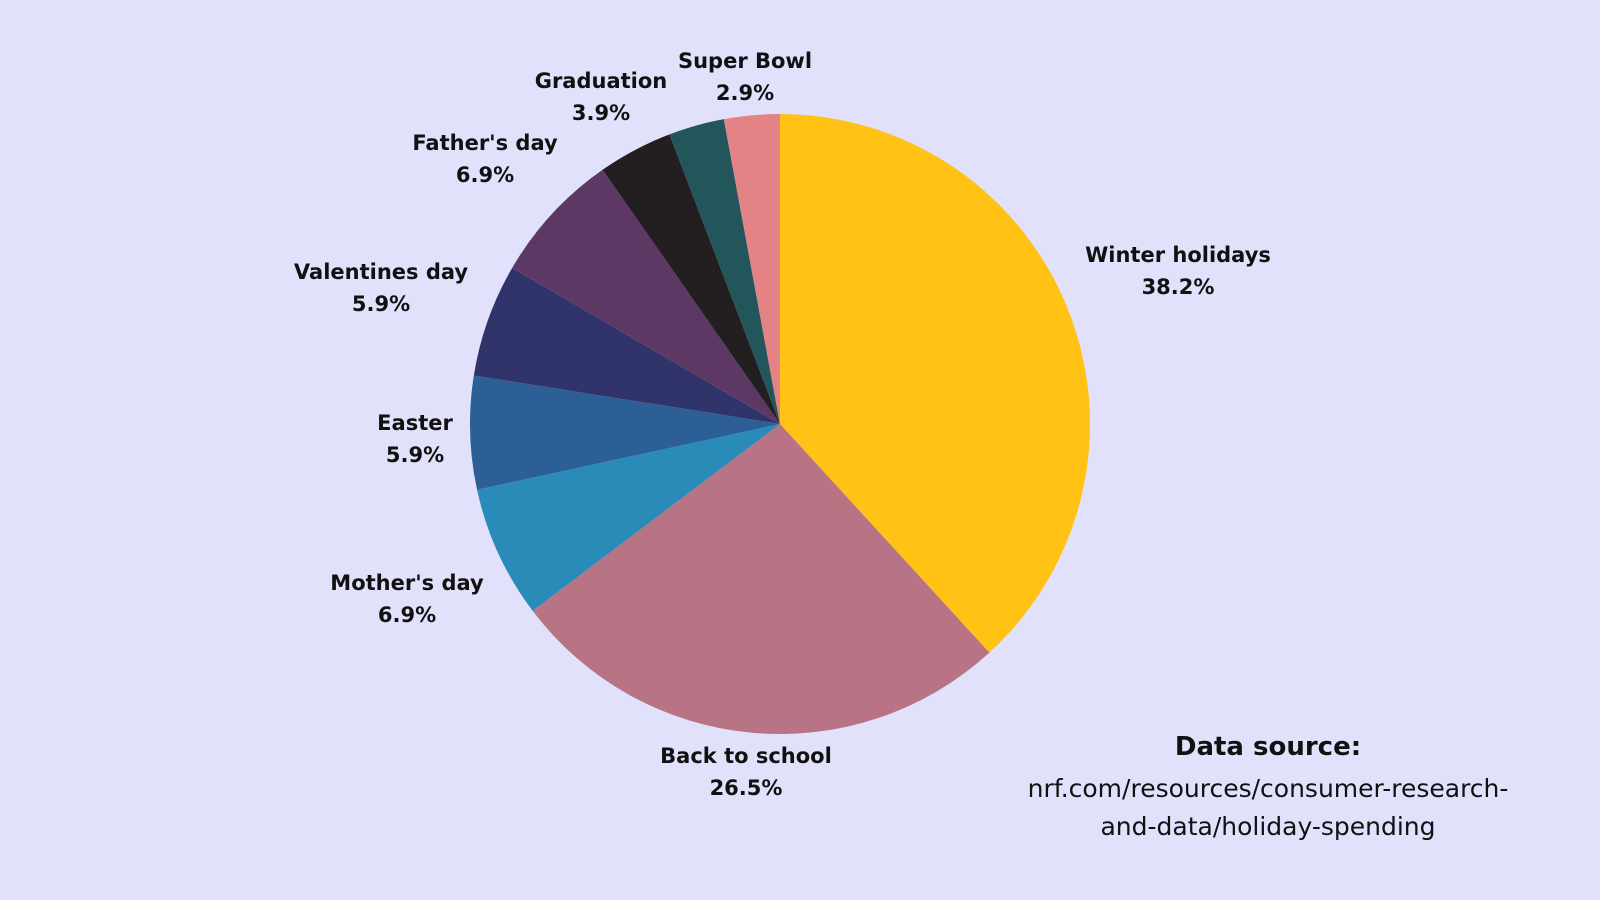 This screenshot has width=1600, height=900. I want to click on slice-value-valentines-day: 5.9%, so click(381, 304).